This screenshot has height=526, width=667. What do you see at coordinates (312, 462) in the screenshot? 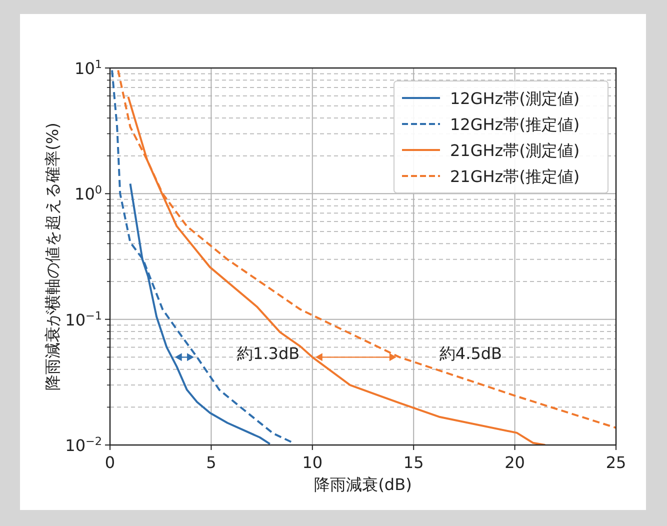
I see `x-tick-label: 10` at bounding box center [312, 462].